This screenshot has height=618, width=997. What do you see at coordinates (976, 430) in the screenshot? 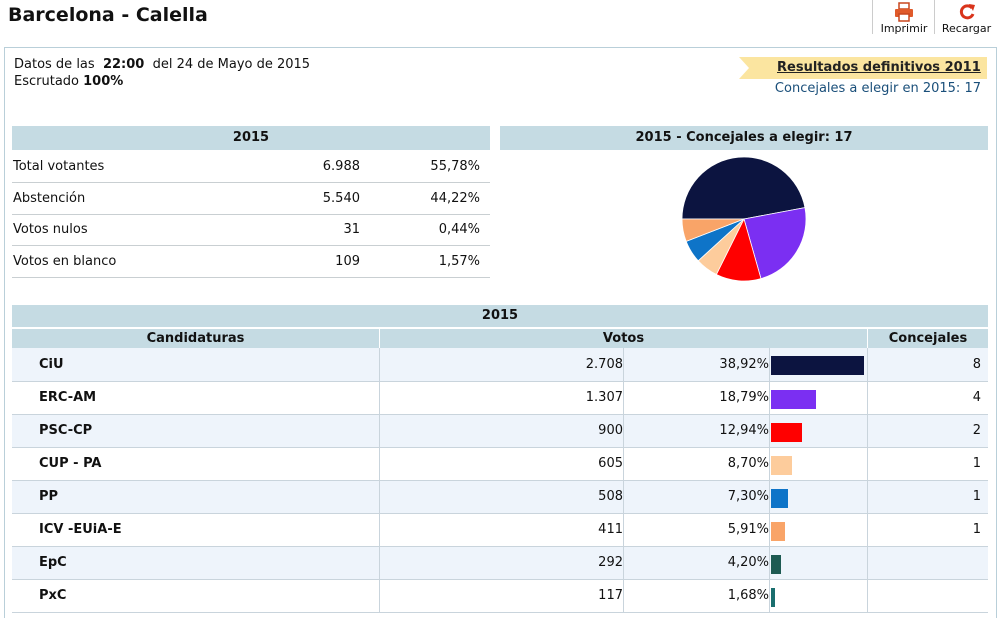
I see `candidate-concejales: 2` at bounding box center [976, 430].